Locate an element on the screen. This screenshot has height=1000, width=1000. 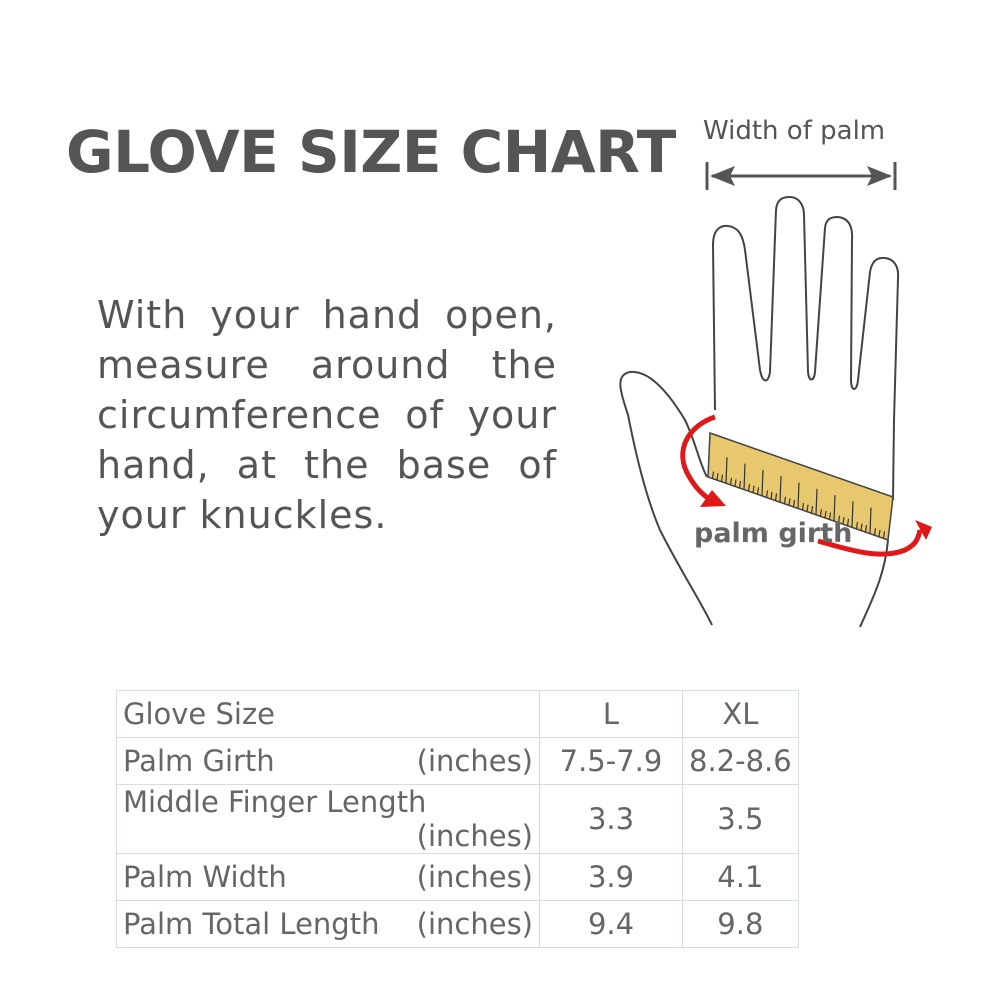
instruction-line: your knuckles. is located at coordinates (242, 515).